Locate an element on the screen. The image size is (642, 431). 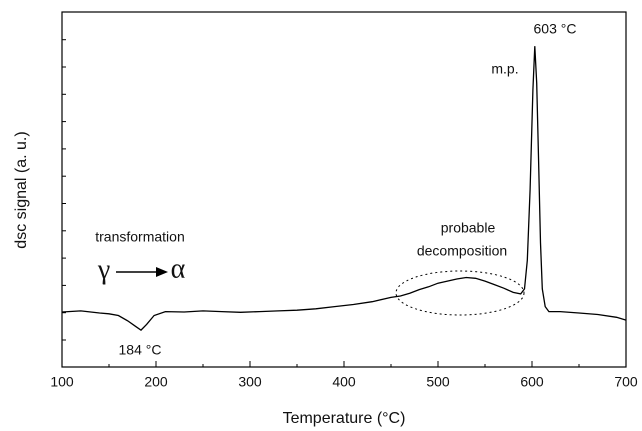
annotation: 184 °C is located at coordinates (140, 350).